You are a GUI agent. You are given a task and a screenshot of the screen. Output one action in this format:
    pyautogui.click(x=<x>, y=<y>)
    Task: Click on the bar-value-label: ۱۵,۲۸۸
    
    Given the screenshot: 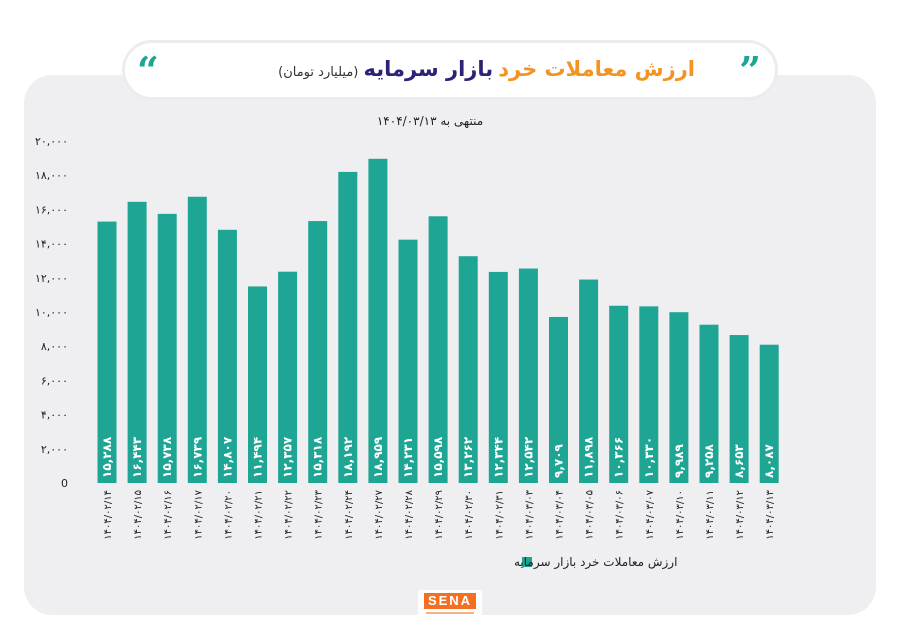 What is the action you would take?
    pyautogui.click(x=107, y=457)
    